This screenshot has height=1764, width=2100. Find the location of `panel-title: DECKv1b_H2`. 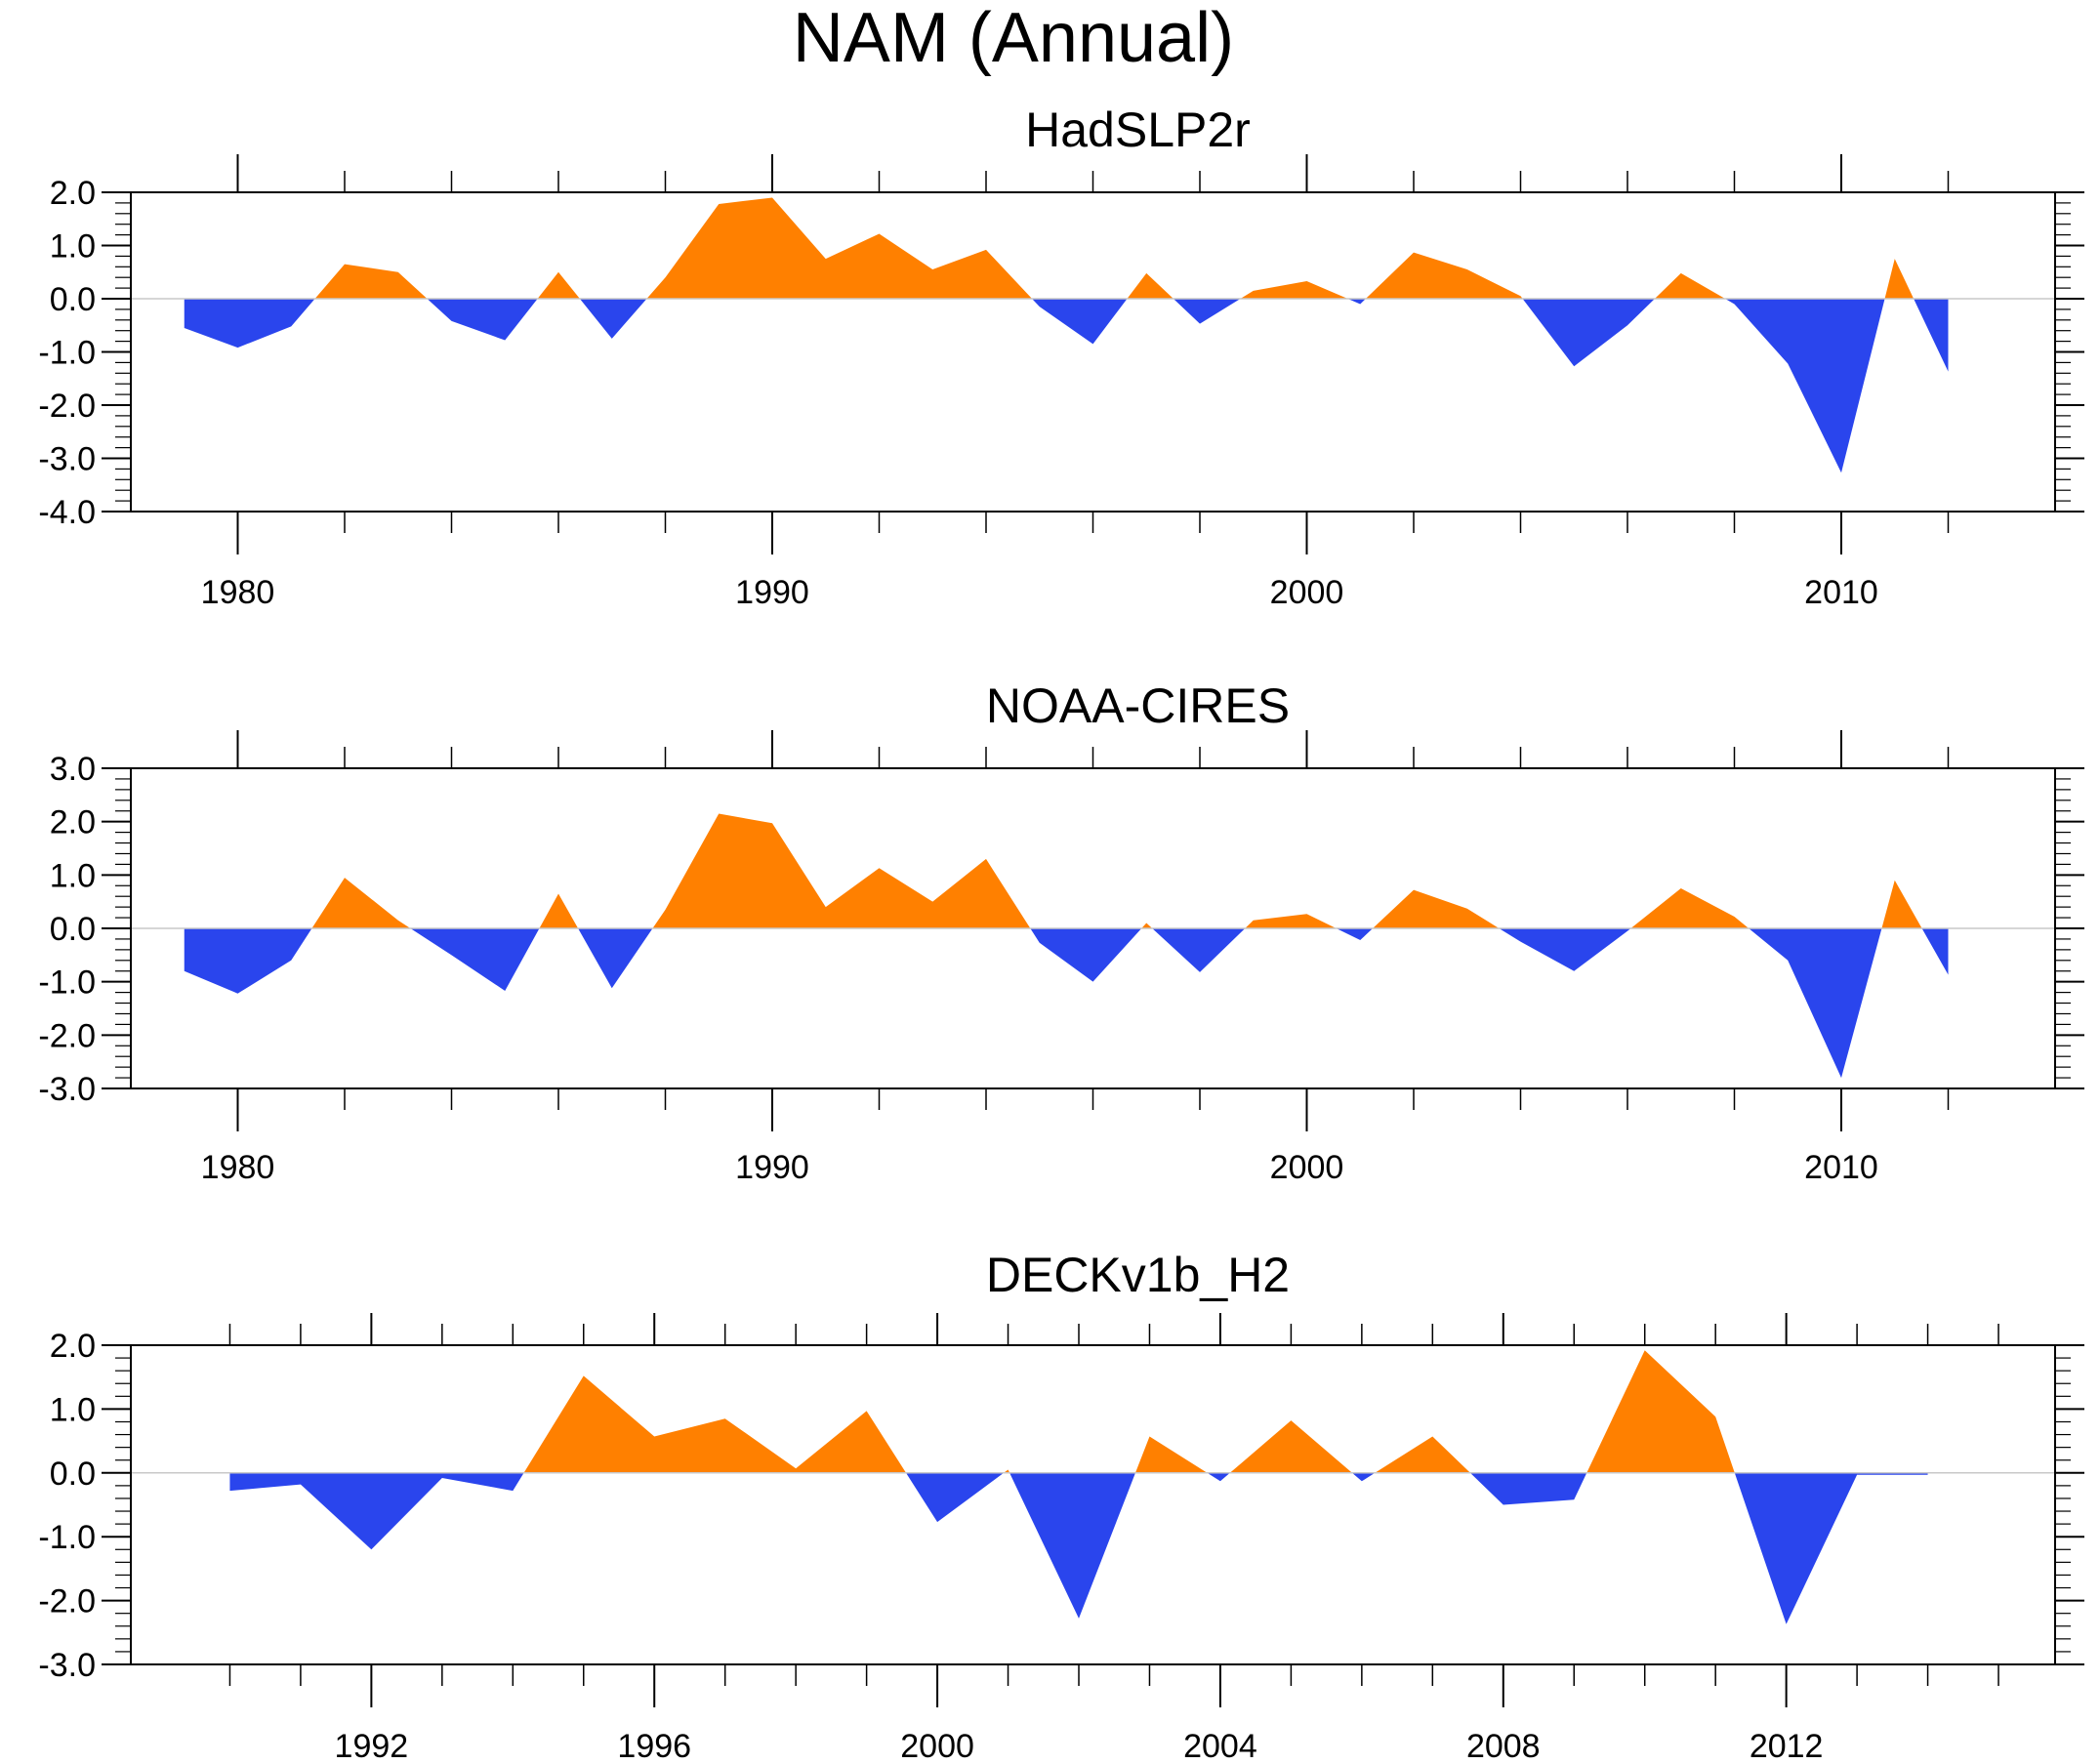

panel-title: DECKv1b_H2 is located at coordinates (1138, 1275).